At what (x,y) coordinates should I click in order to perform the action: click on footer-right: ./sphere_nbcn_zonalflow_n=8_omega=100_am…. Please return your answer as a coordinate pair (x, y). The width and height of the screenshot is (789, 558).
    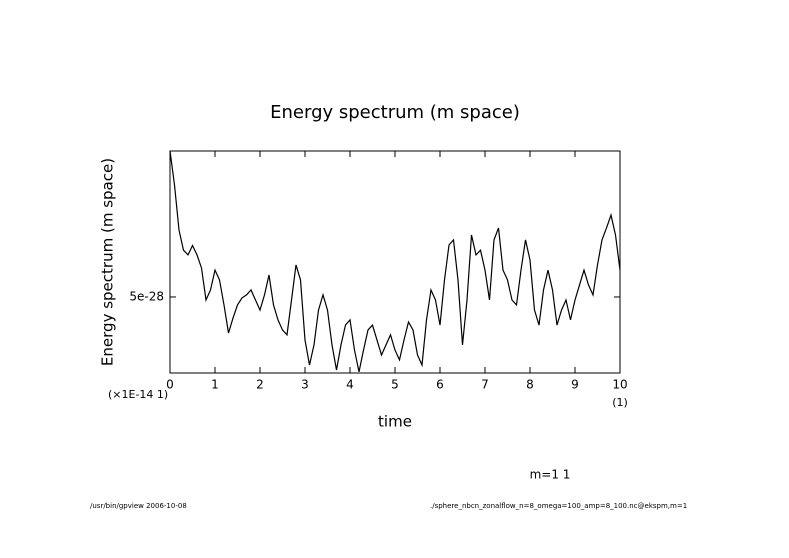
    Looking at the image, I should click on (558, 506).